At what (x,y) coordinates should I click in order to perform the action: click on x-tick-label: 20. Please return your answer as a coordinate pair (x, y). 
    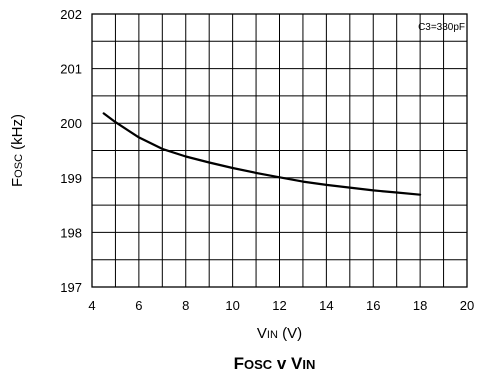
    Looking at the image, I should click on (467, 305).